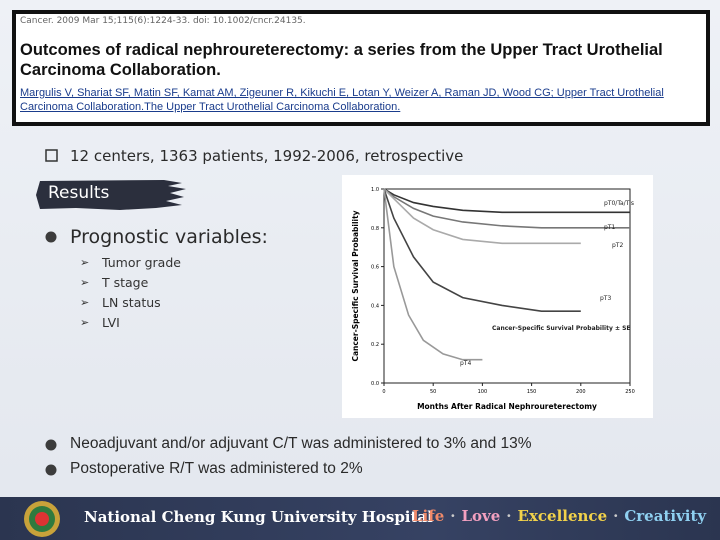 The image size is (720, 540). I want to click on list-text: Tumor grade, so click(141, 262).